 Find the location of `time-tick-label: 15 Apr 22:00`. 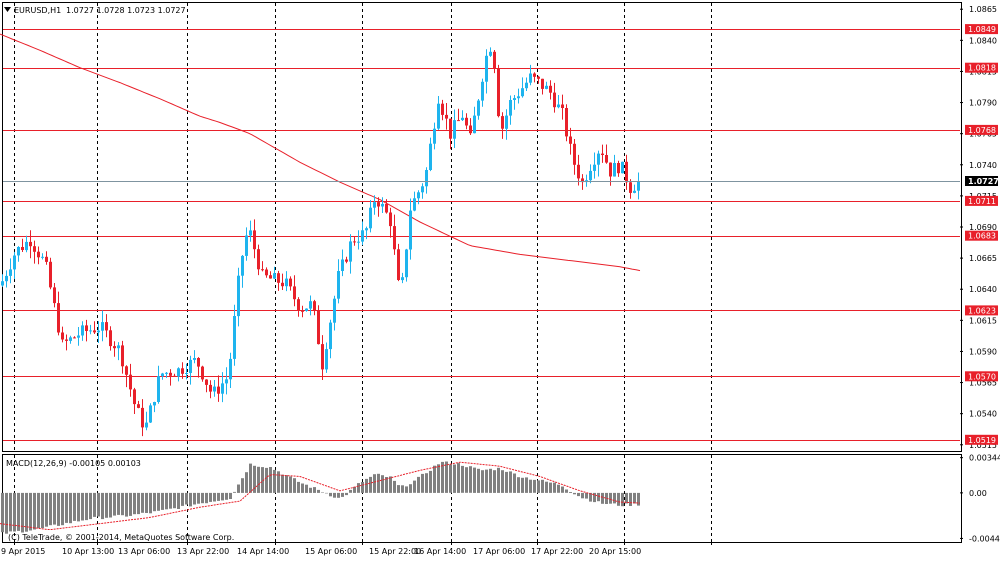

time-tick-label: 15 Apr 22:00 is located at coordinates (395, 551).